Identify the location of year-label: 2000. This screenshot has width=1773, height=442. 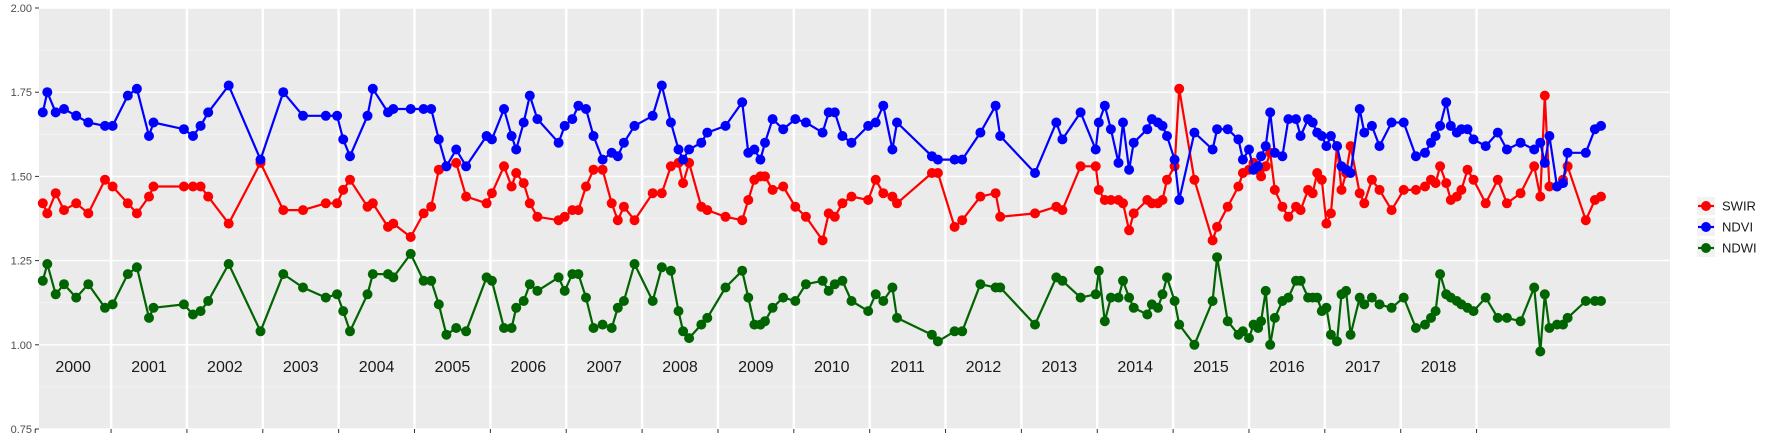
(73, 367).